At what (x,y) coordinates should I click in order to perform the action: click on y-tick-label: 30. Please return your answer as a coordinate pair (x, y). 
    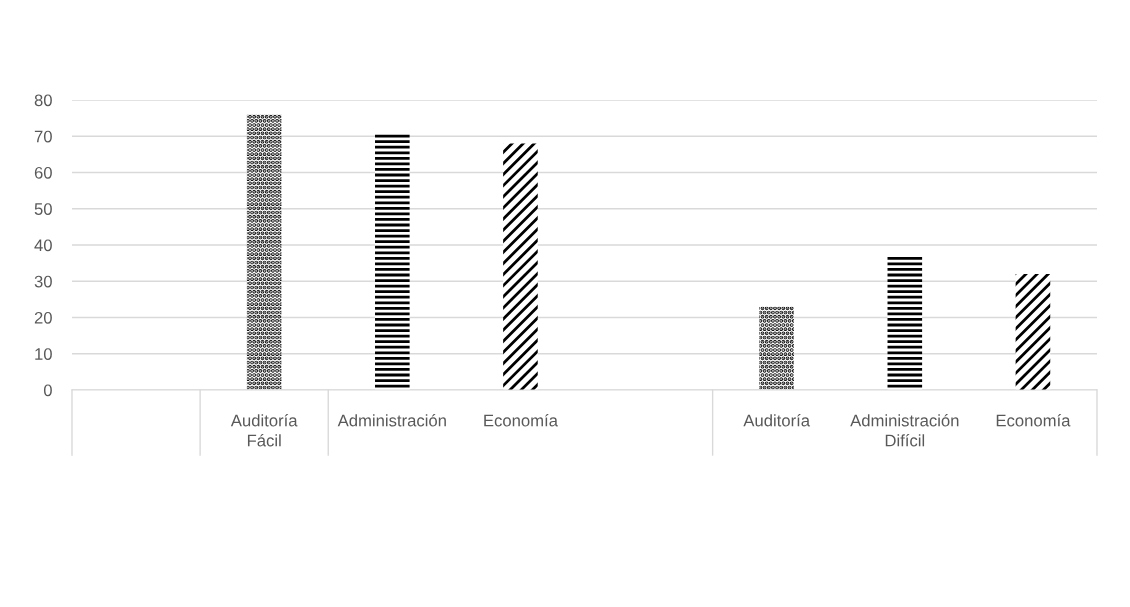
    Looking at the image, I should click on (43, 281).